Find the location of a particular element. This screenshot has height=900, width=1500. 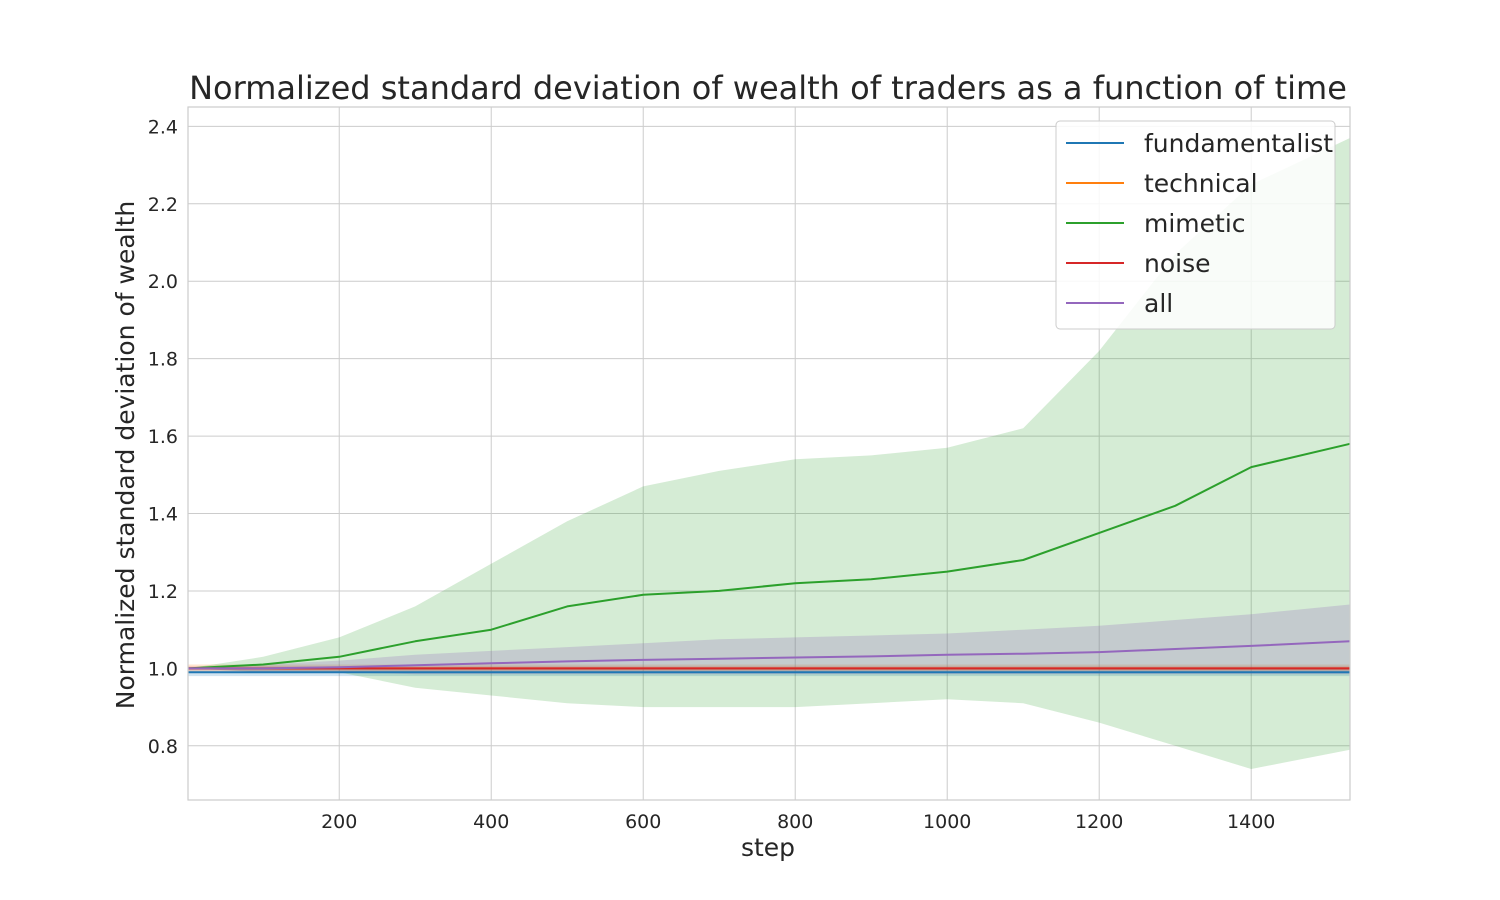

x-axis-label: step is located at coordinates (768, 847).